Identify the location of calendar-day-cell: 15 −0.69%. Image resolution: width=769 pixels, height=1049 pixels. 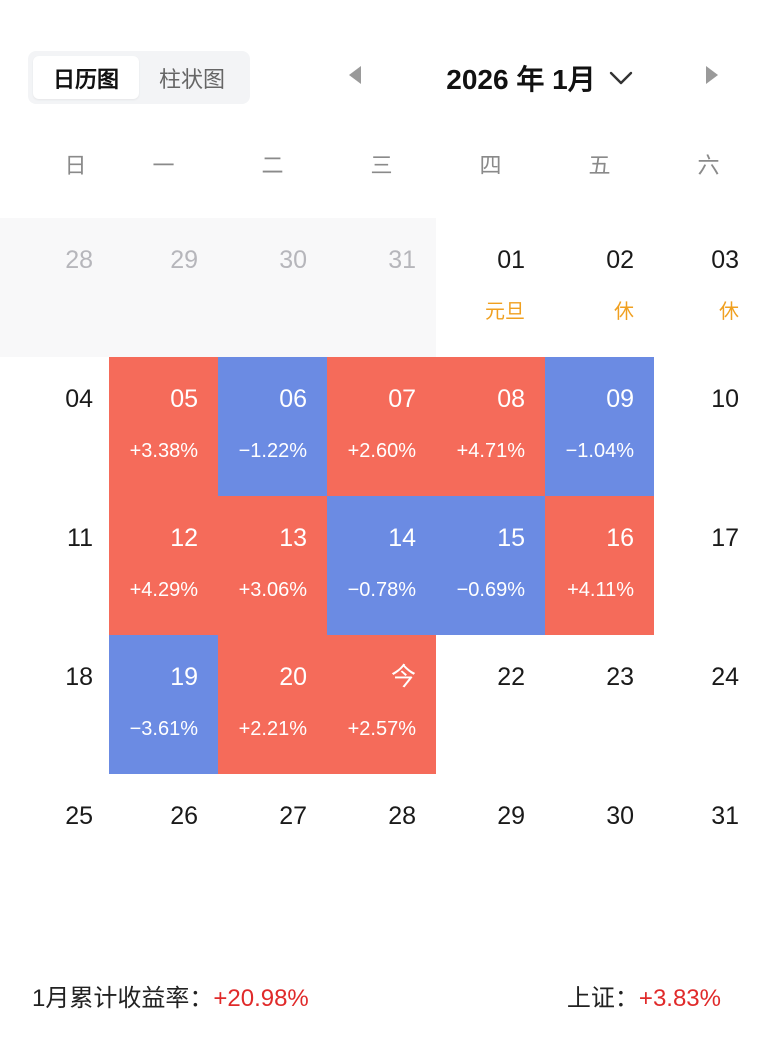
(490, 565).